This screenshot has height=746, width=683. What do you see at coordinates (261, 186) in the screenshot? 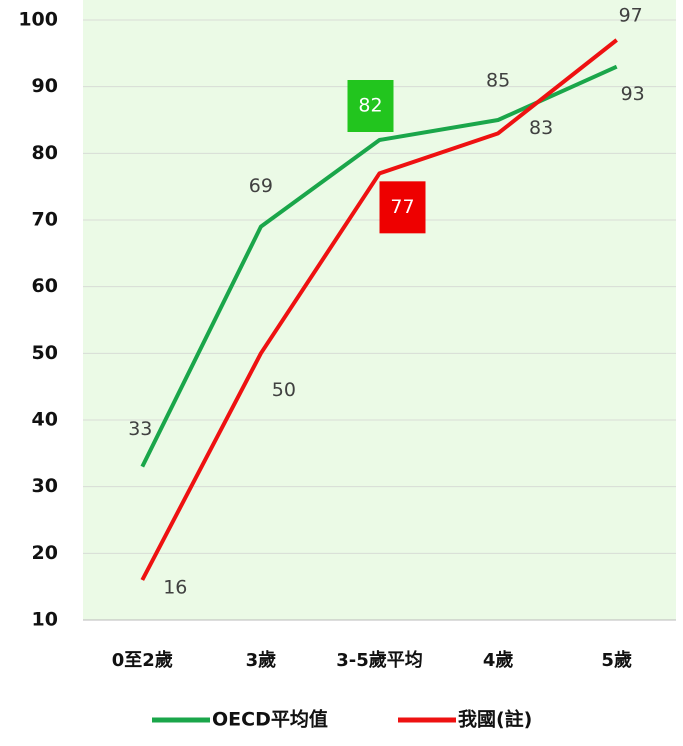
I see `data-label: 69` at bounding box center [261, 186].